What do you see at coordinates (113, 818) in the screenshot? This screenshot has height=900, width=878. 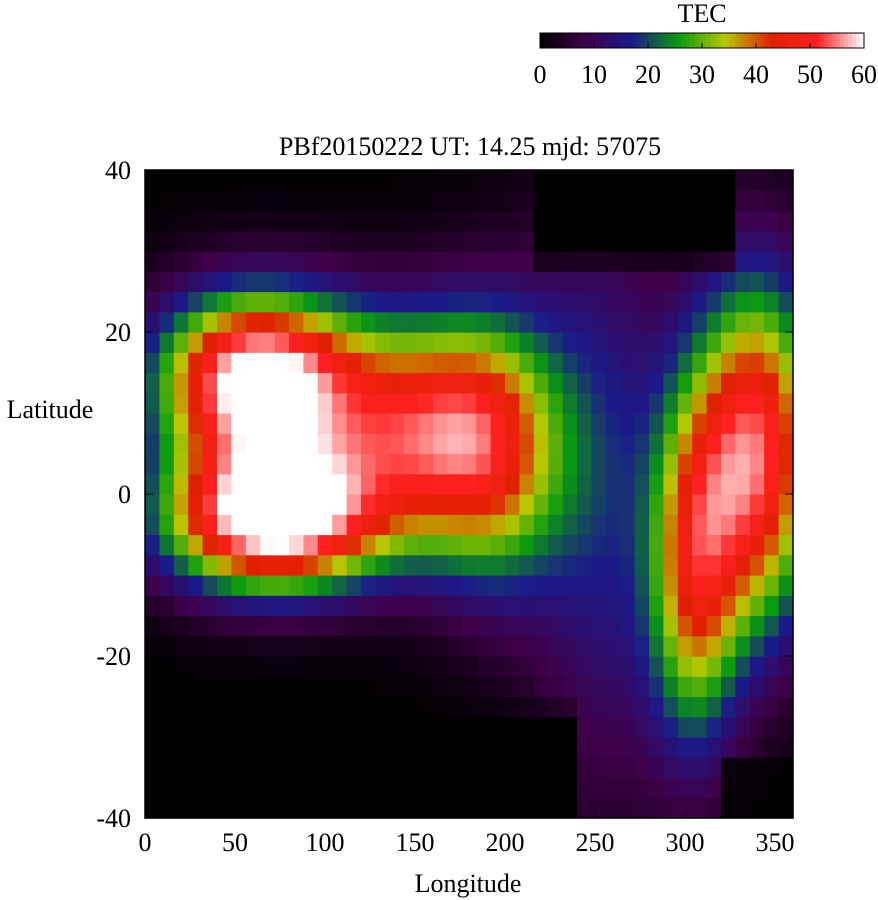 I see `y-tick-label: -40` at bounding box center [113, 818].